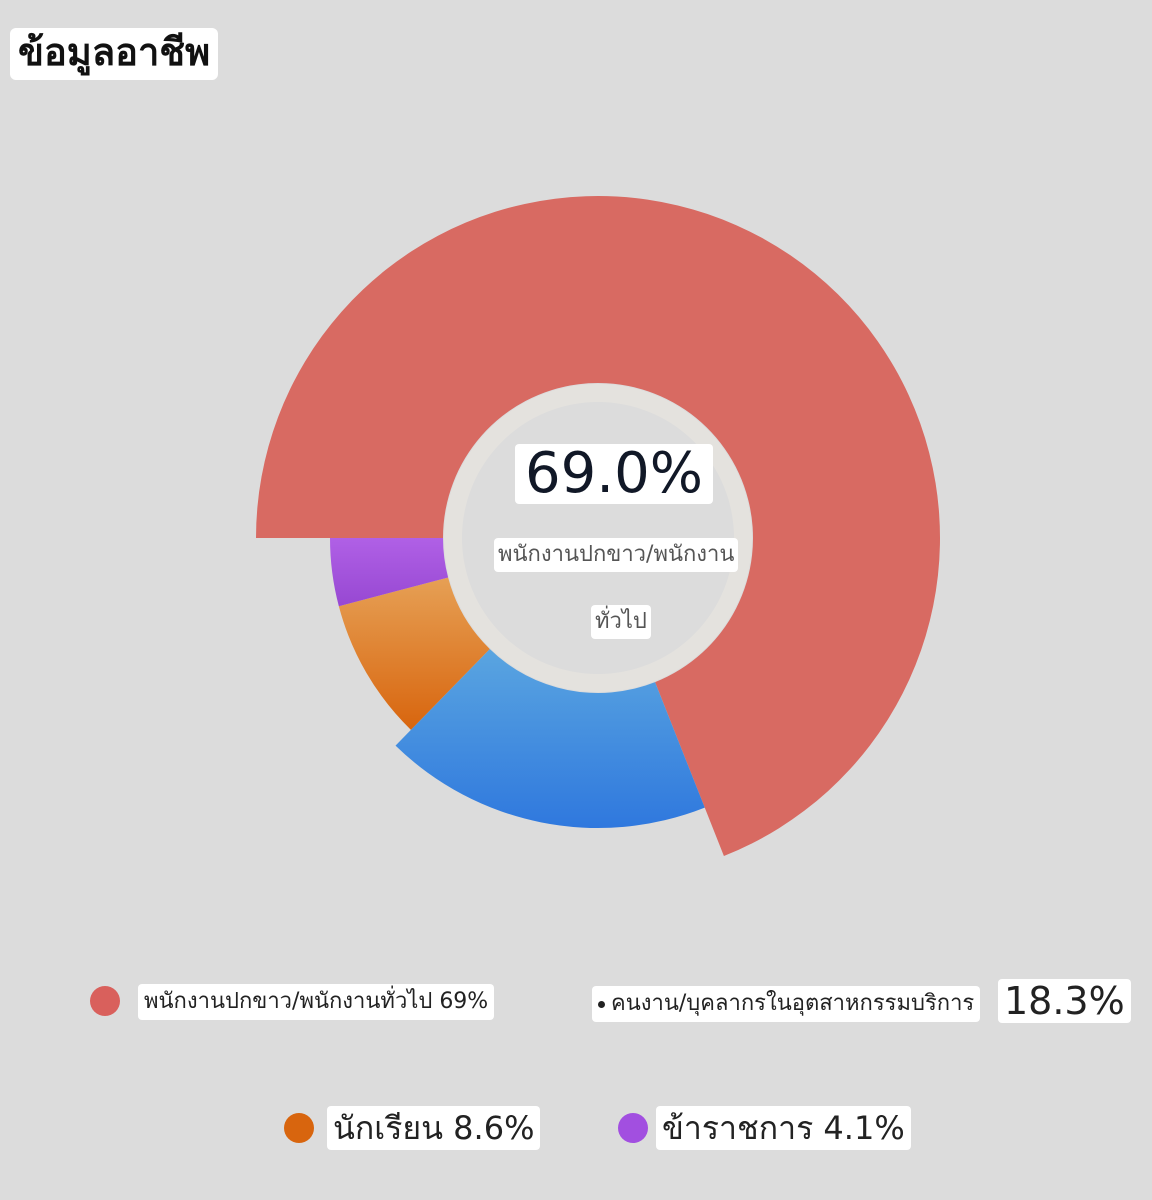 Image resolution: width=1152 pixels, height=1200 pixels. I want to click on legend-label-service-workers-text: คนงาน/บุคลากรในอุตสาหกรรมบริการ, so click(793, 1003).